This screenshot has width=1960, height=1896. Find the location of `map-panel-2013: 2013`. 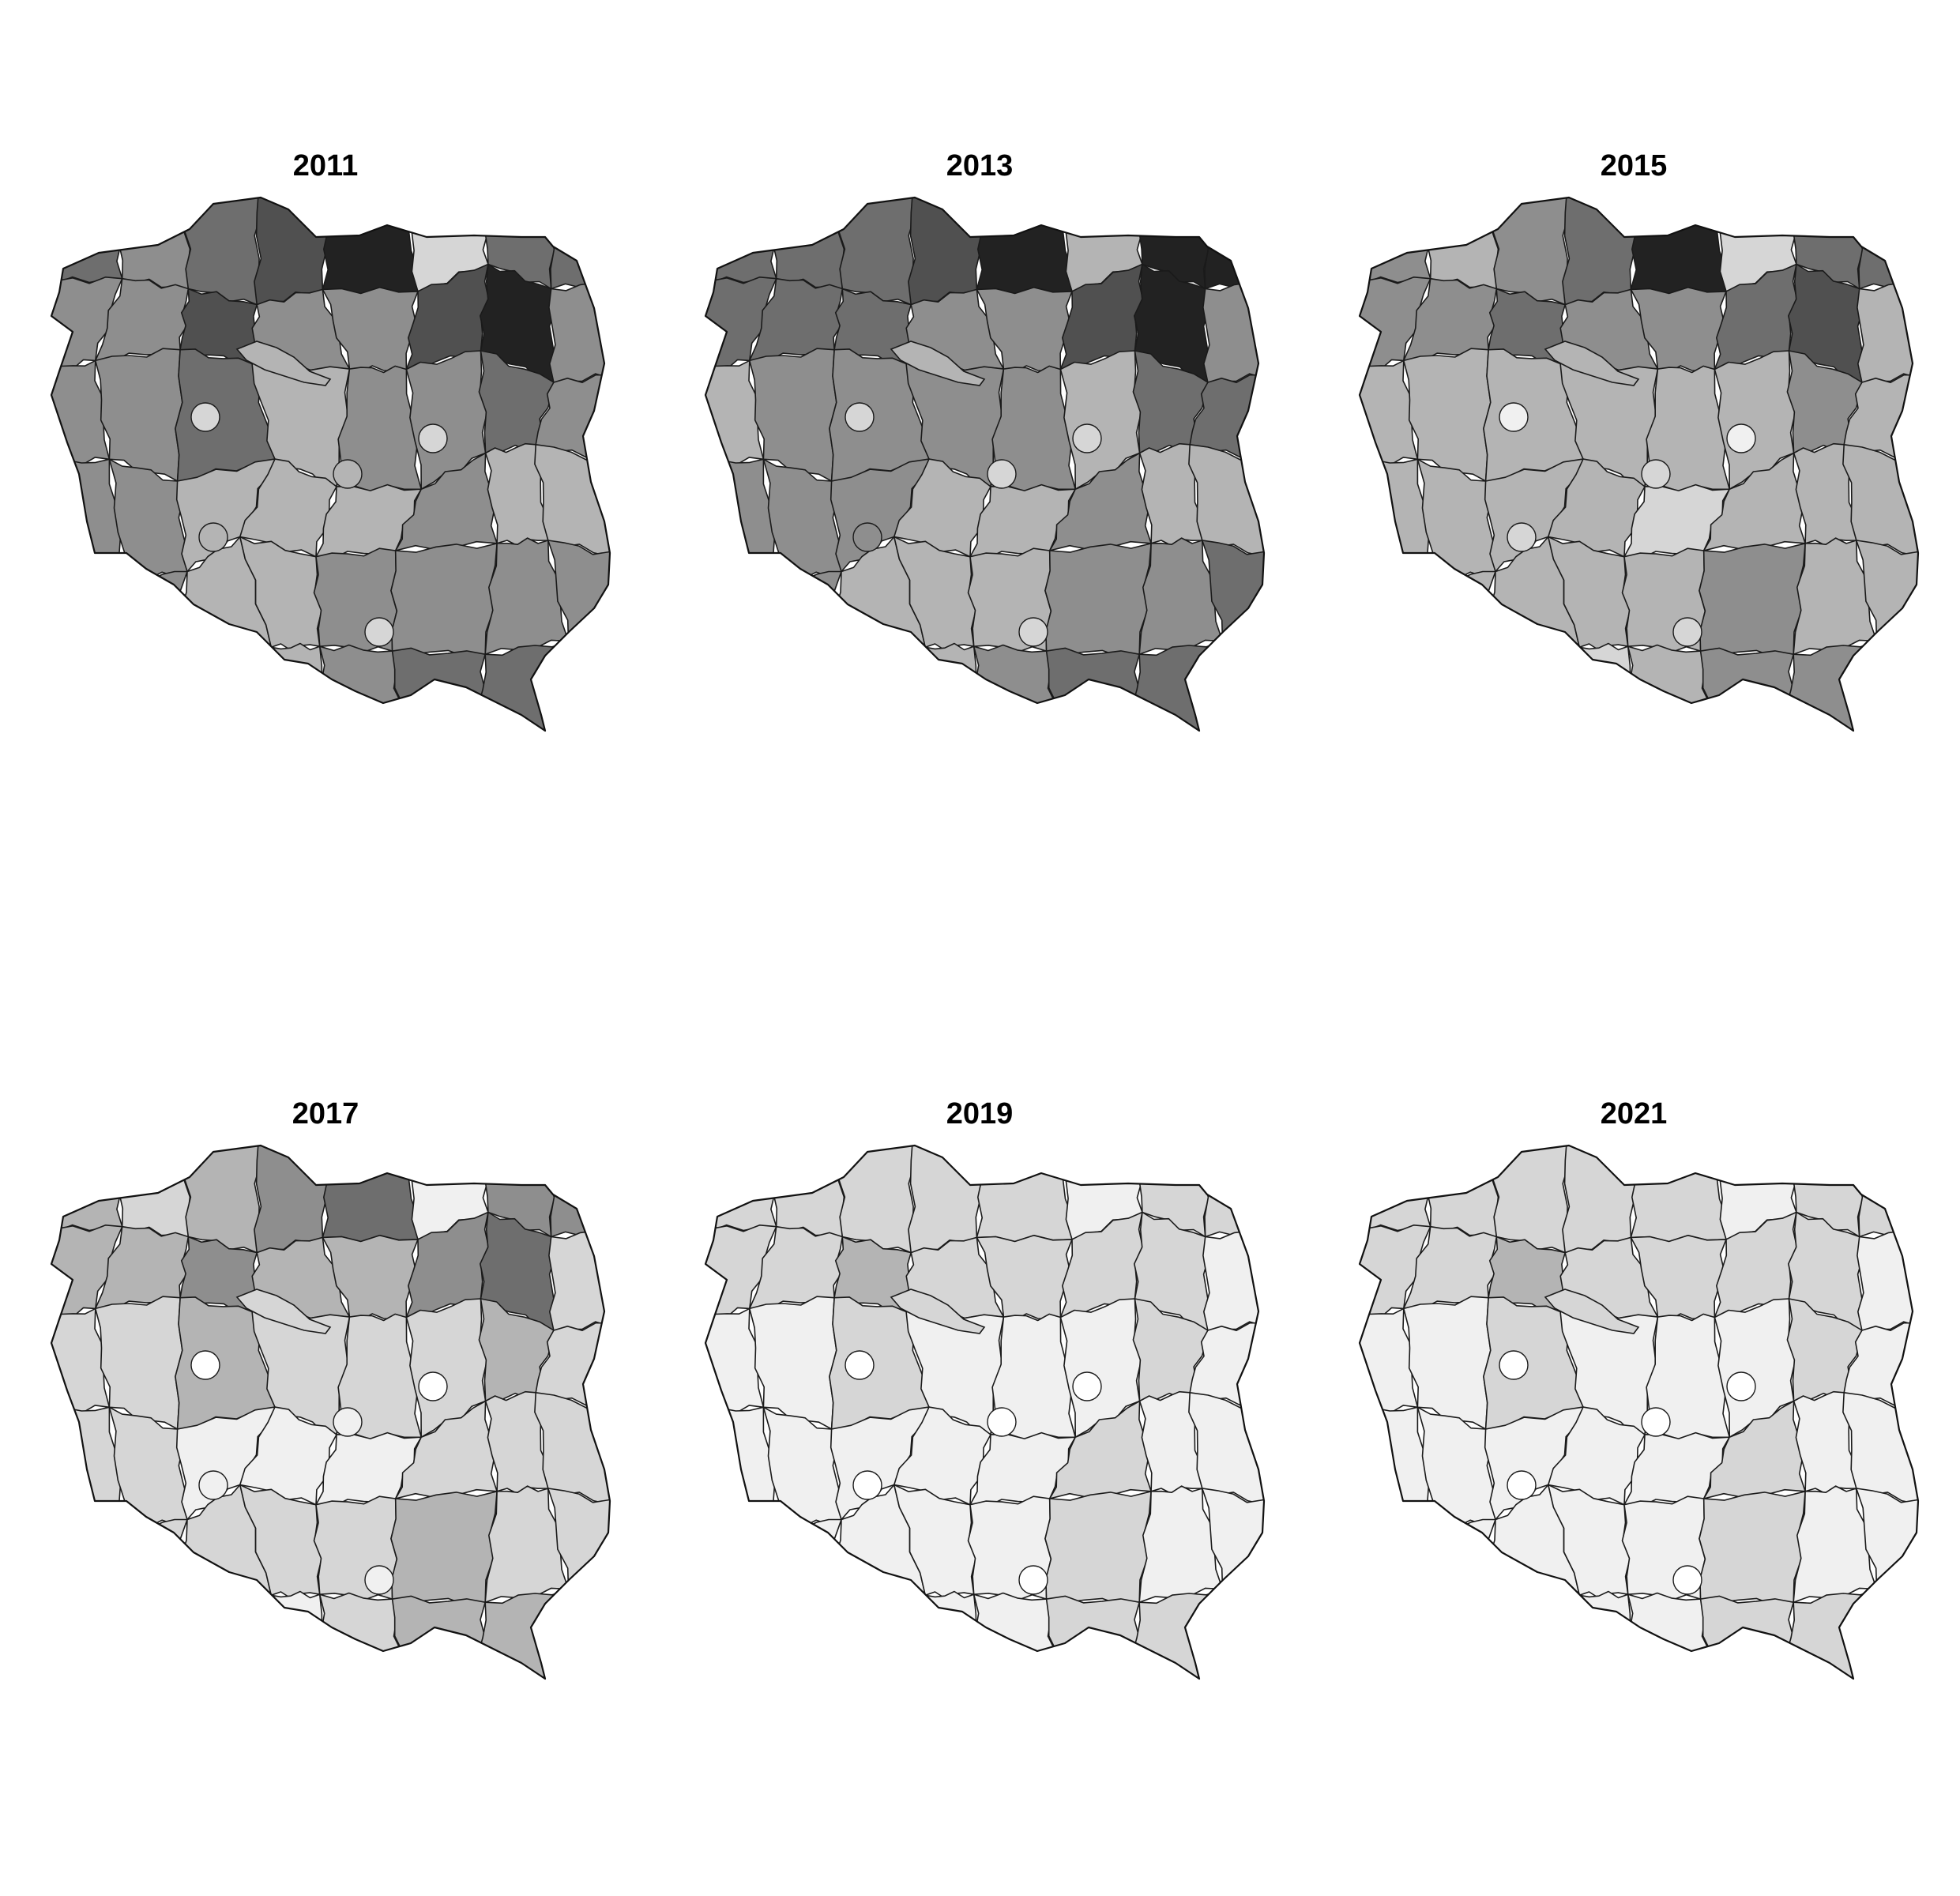

map-panel-2013: 2013 is located at coordinates (985, 441).